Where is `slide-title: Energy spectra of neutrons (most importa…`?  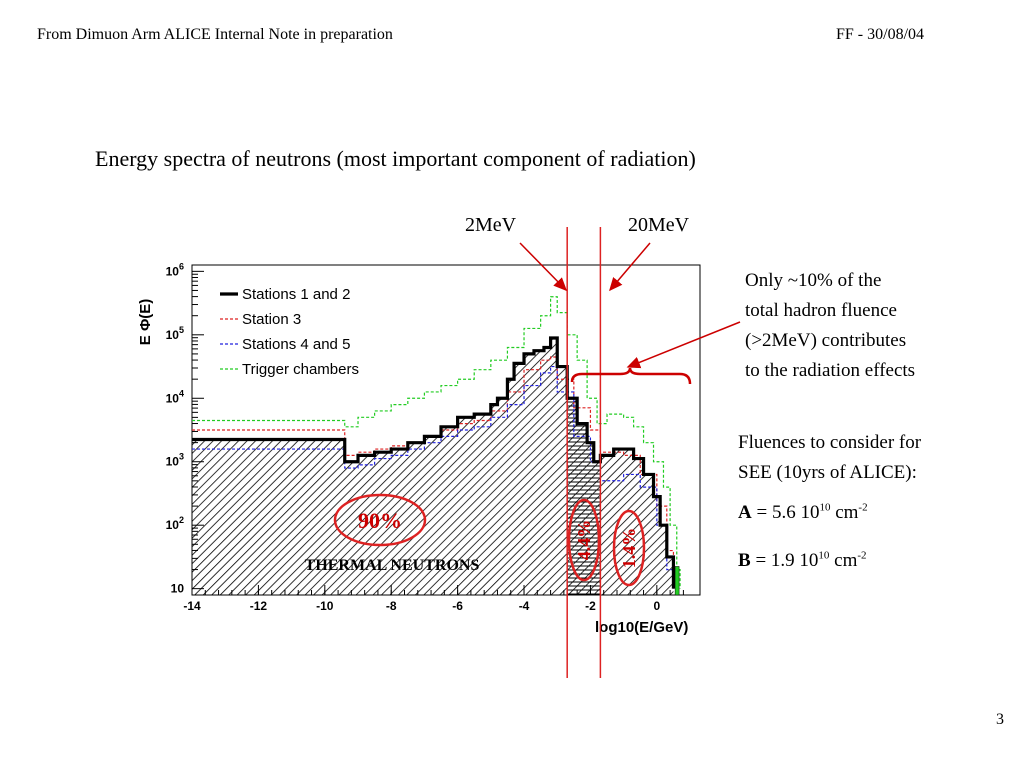
slide-title: Energy spectra of neutrons (most importa… is located at coordinates (395, 158).